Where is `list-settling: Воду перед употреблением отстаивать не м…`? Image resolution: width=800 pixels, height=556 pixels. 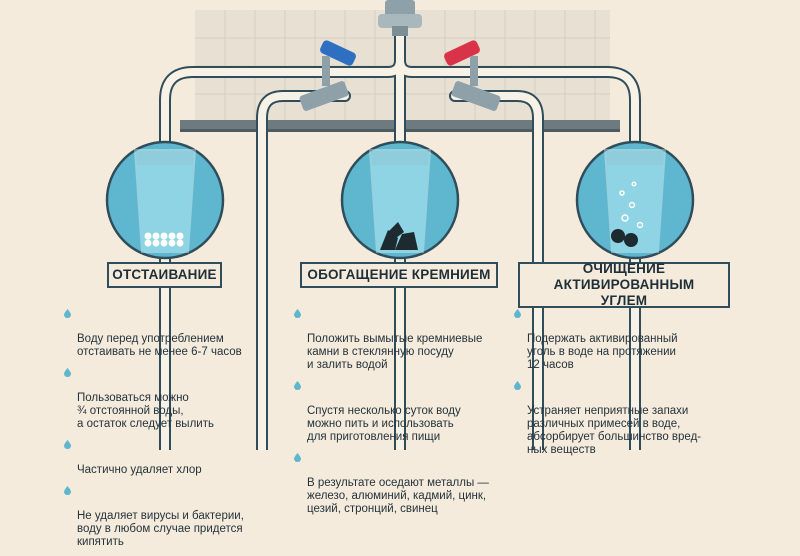 list-settling: Воду перед употреблением отстаивать не м… is located at coordinates (167, 431).